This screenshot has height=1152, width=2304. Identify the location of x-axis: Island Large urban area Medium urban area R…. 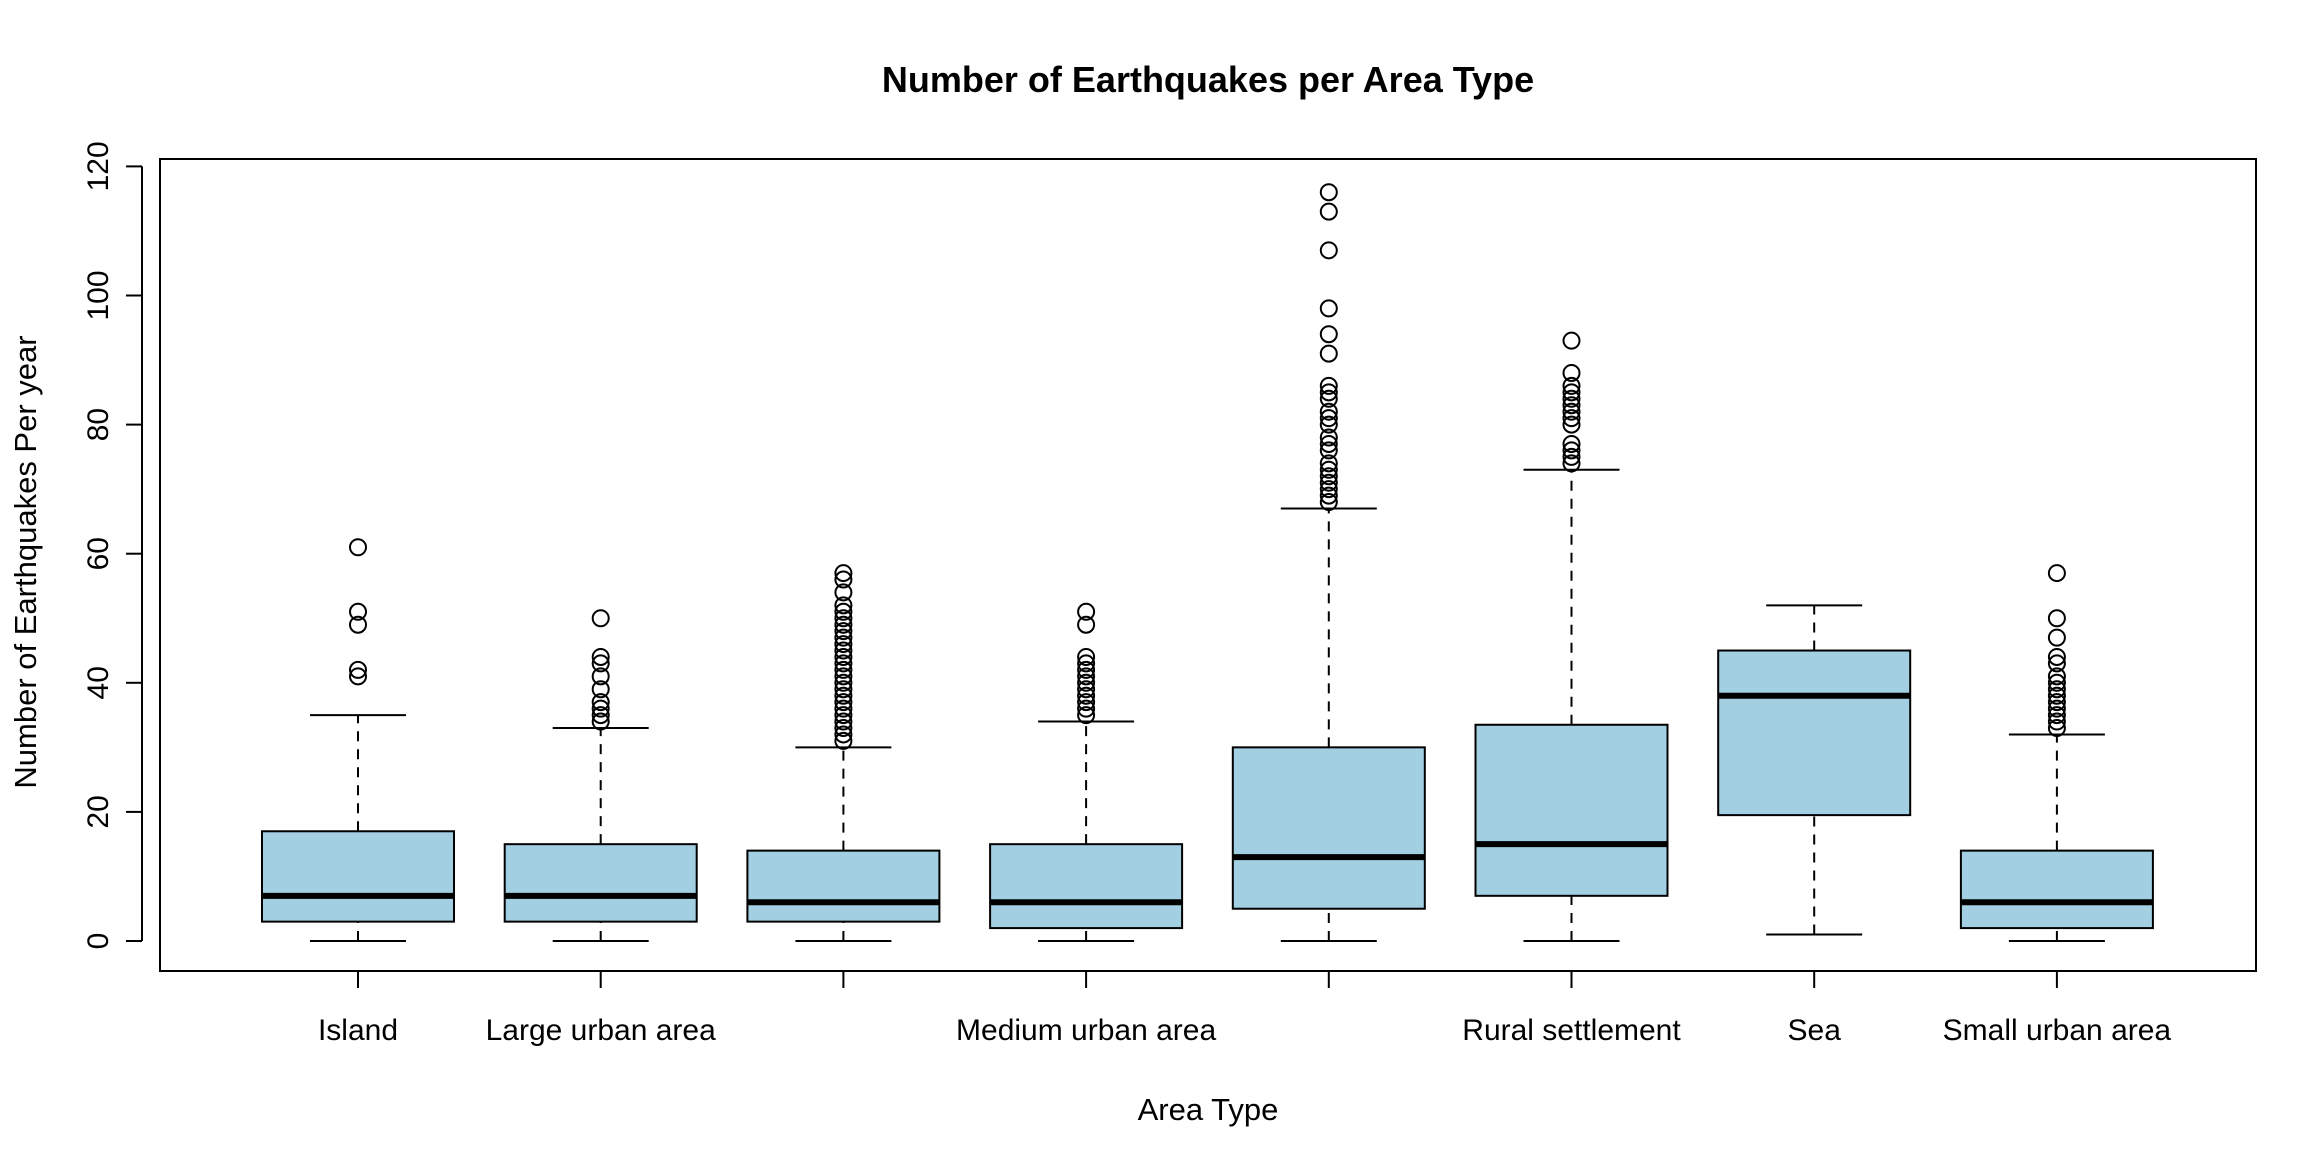
(1244, 1008).